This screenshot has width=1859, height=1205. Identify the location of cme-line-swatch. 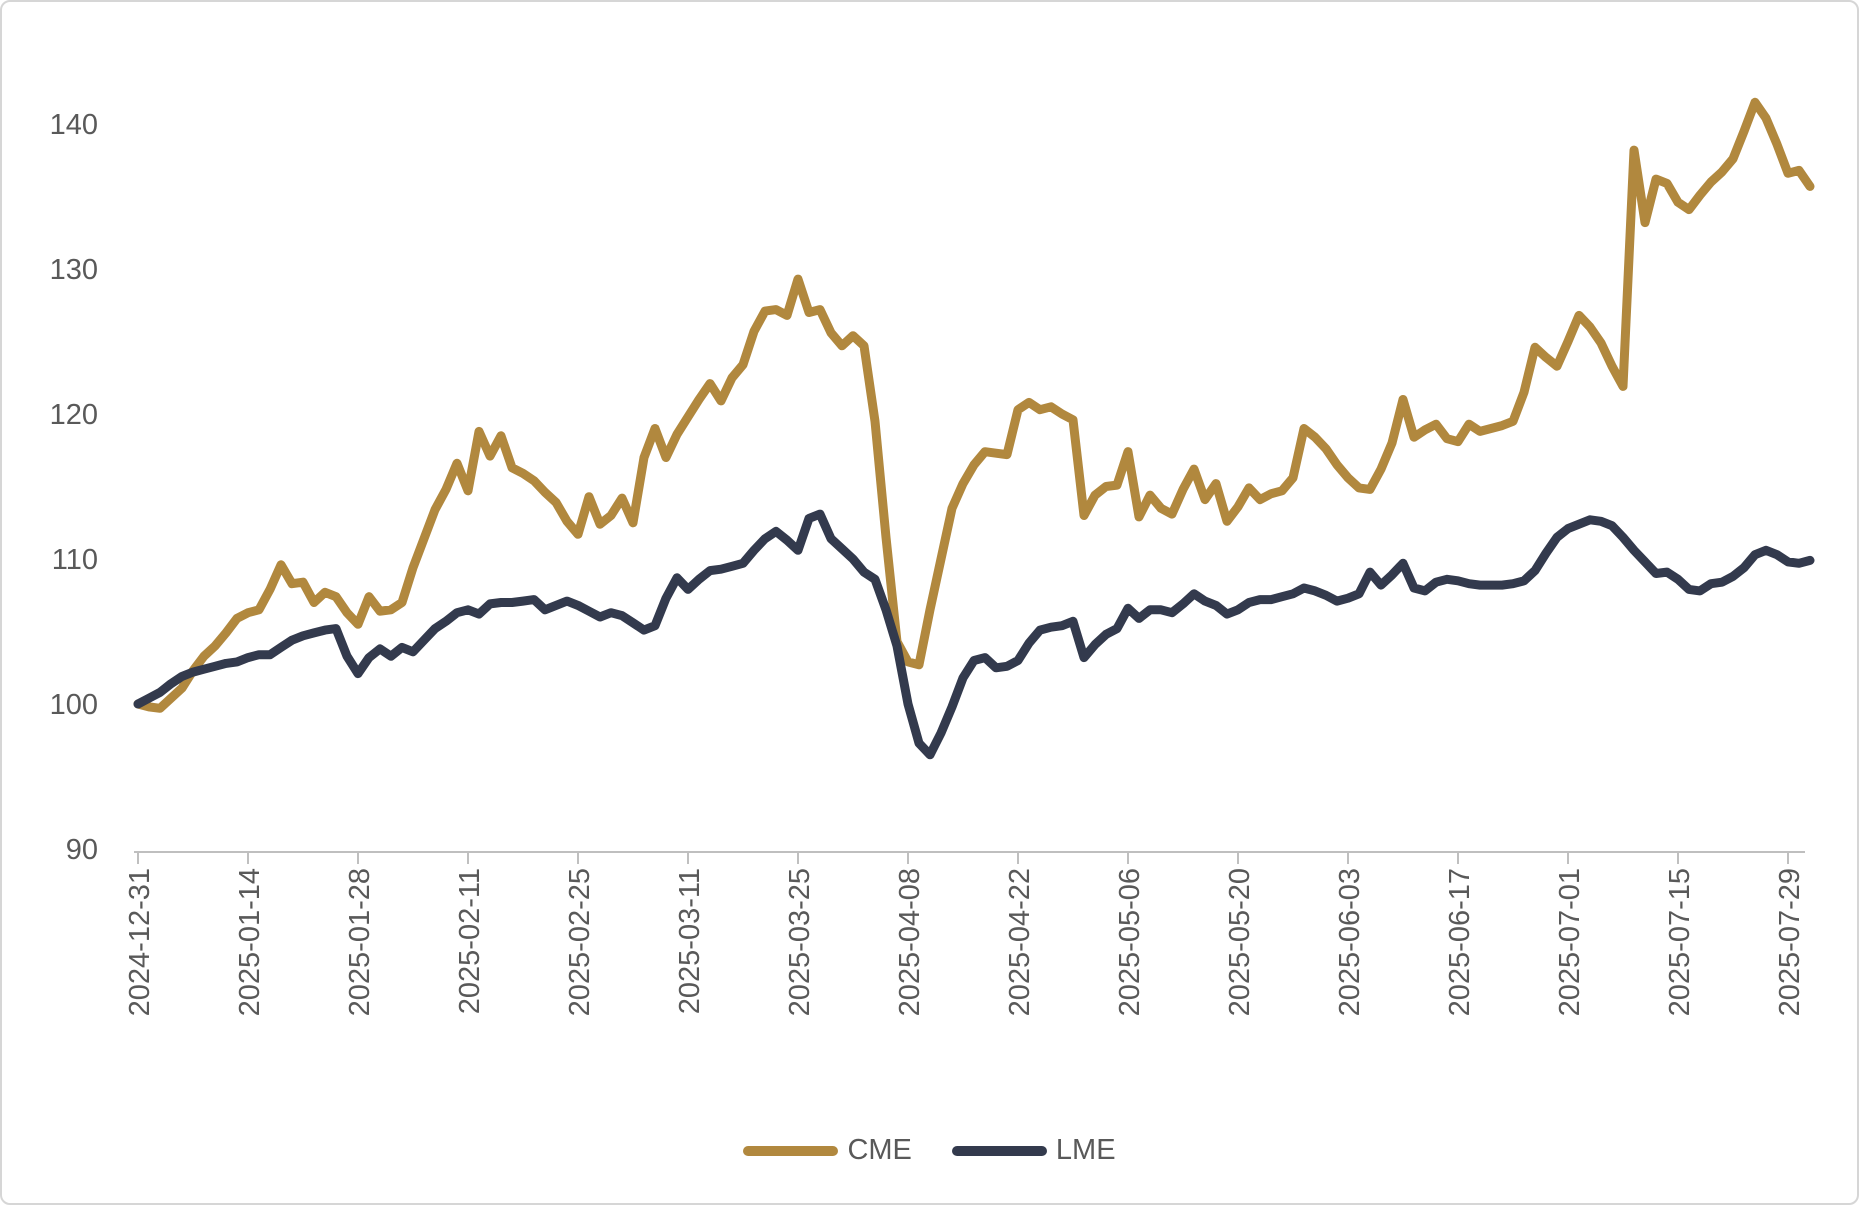
(791, 1150).